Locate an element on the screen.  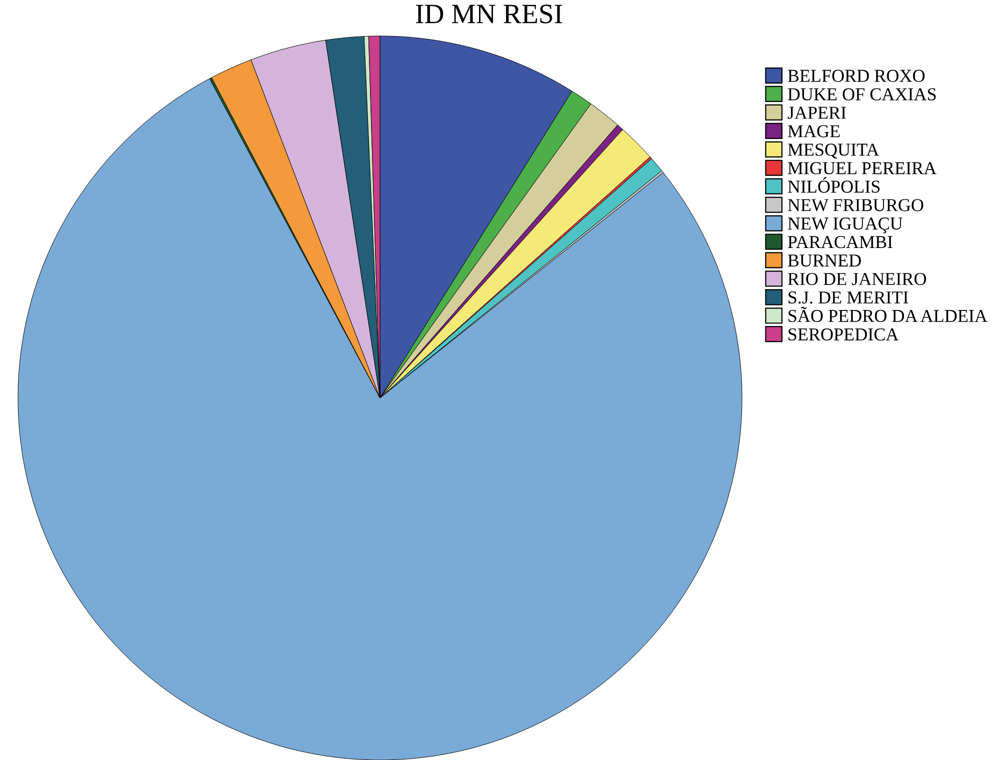
legend-label: MIGUEL PEREIRA is located at coordinates (862, 168).